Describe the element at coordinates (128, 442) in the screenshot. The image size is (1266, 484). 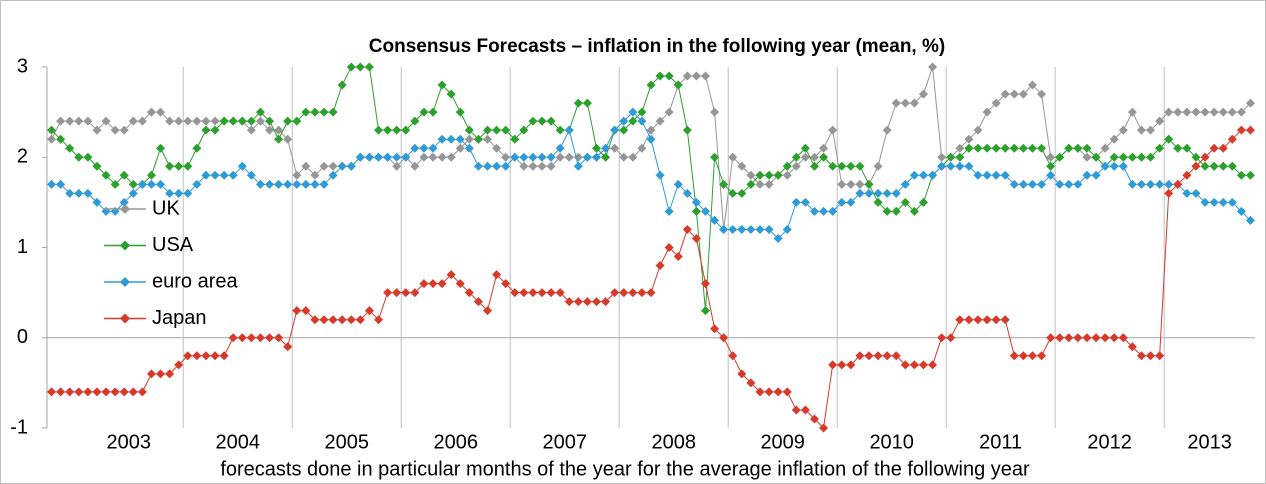
I see `x-tick-label: 2003` at that location.